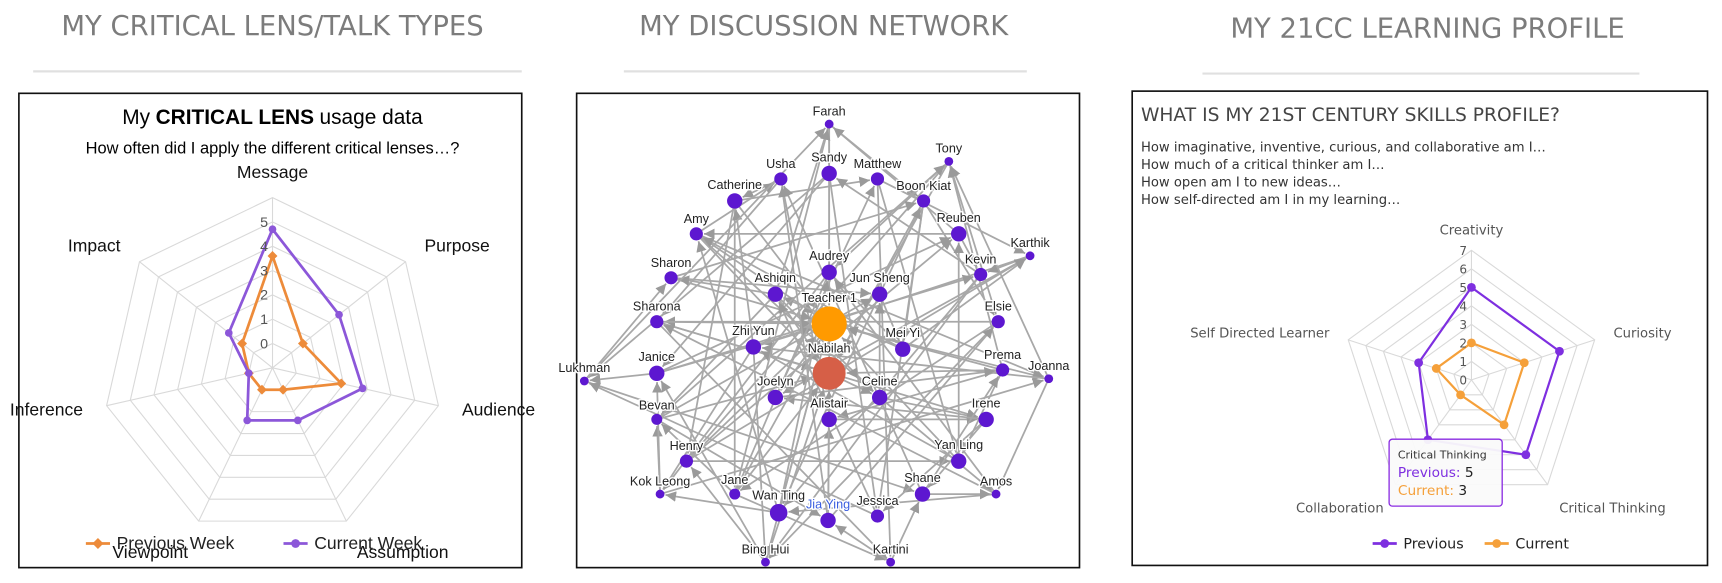 The image size is (1722, 583). I want to click on axis-label: Assumption, so click(403, 552).